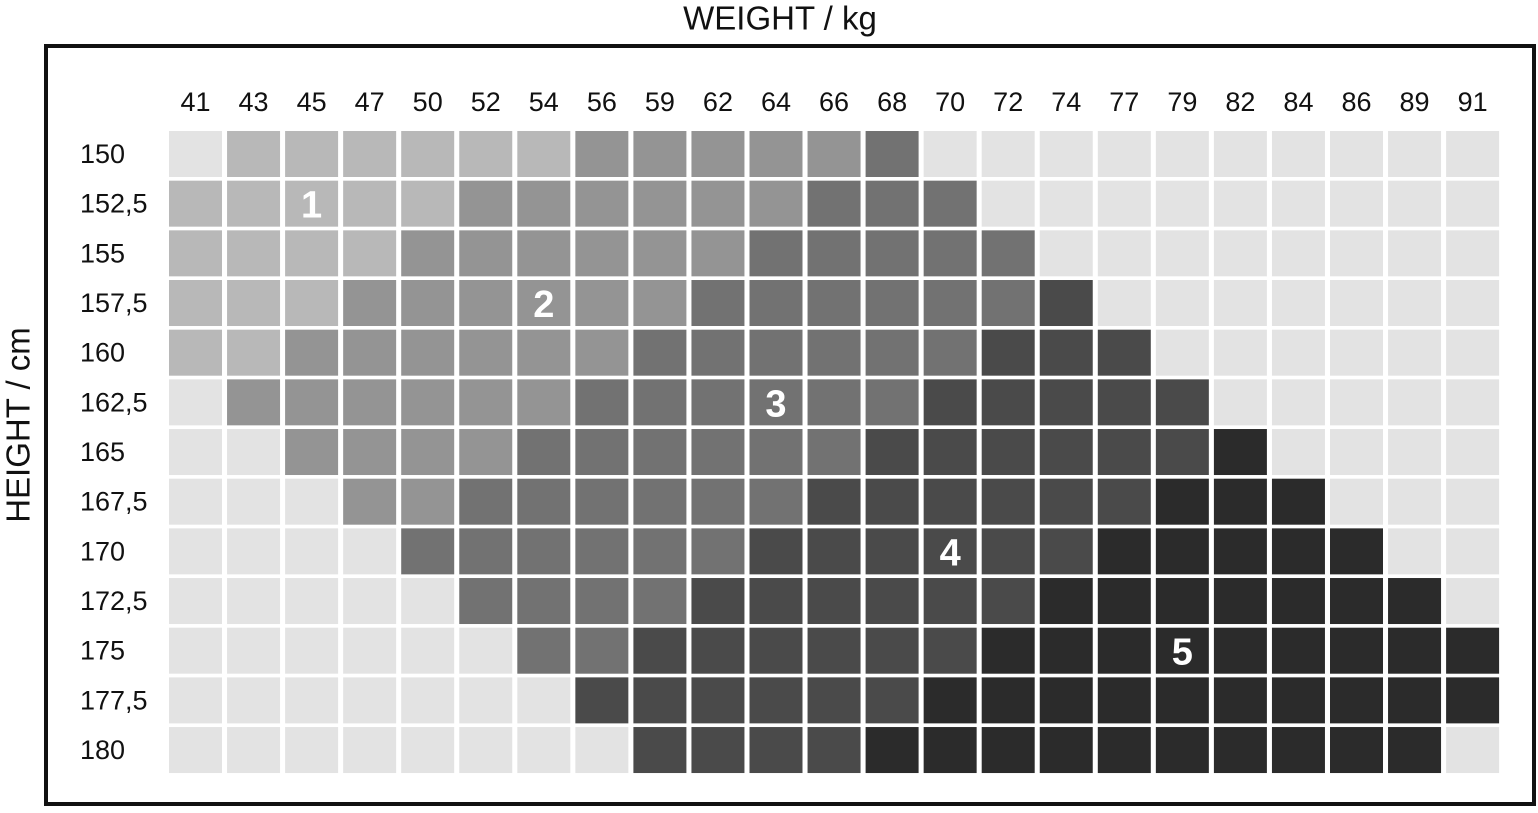 The width and height of the screenshot is (1538, 813). I want to click on x-axis-title: WEIGHT / kg, so click(780, 18).